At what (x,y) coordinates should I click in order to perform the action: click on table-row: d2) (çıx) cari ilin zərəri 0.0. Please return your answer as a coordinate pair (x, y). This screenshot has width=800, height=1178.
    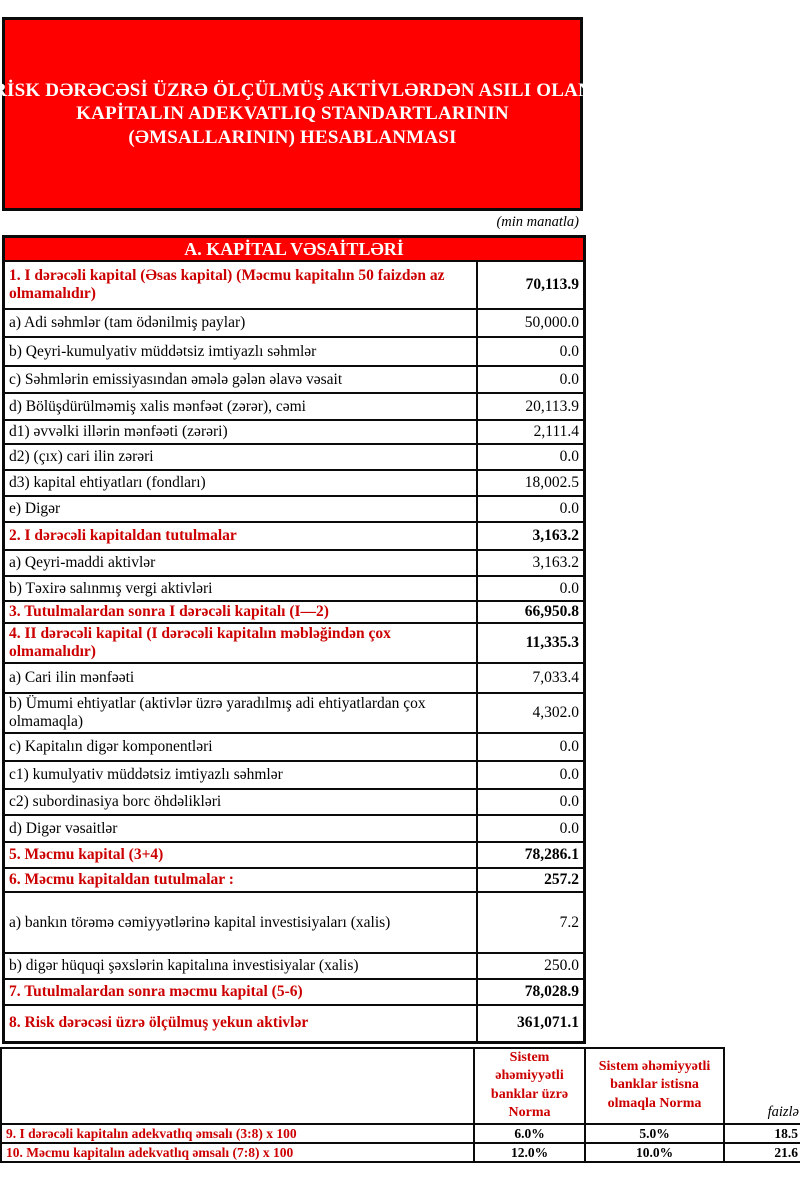
    Looking at the image, I should click on (294, 457).